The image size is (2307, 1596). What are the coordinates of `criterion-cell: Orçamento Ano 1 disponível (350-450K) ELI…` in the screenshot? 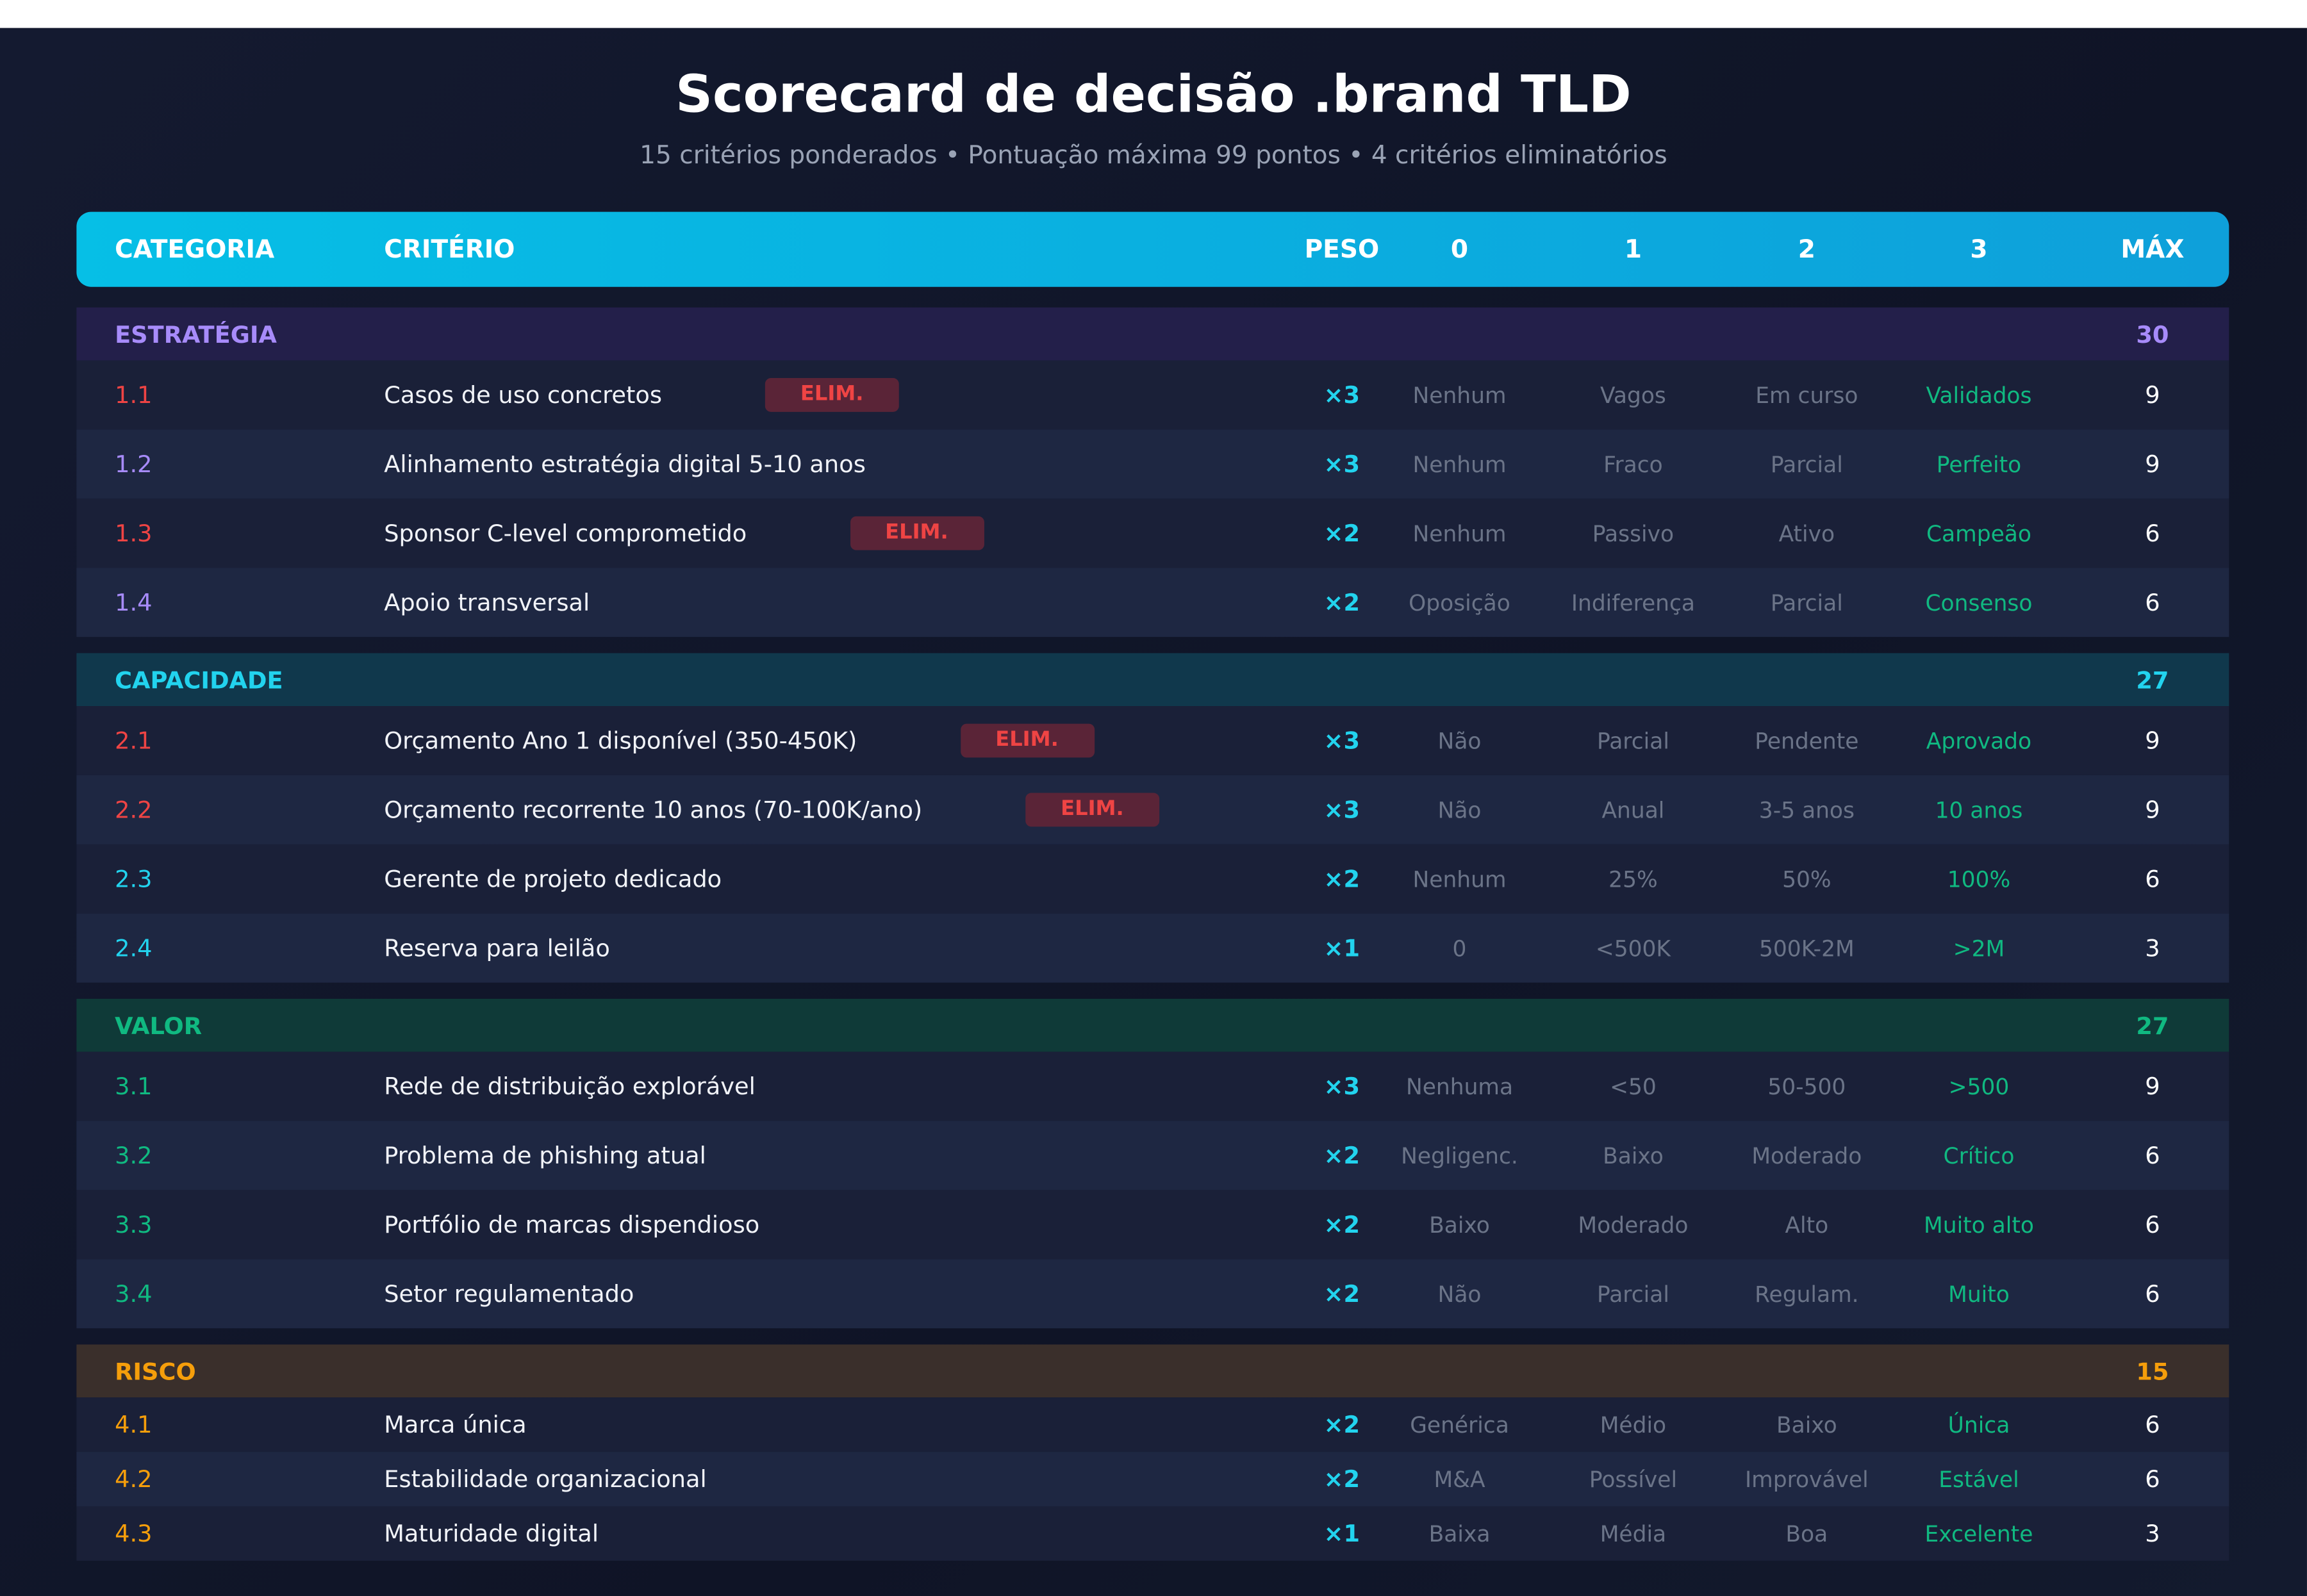 It's located at (739, 740).